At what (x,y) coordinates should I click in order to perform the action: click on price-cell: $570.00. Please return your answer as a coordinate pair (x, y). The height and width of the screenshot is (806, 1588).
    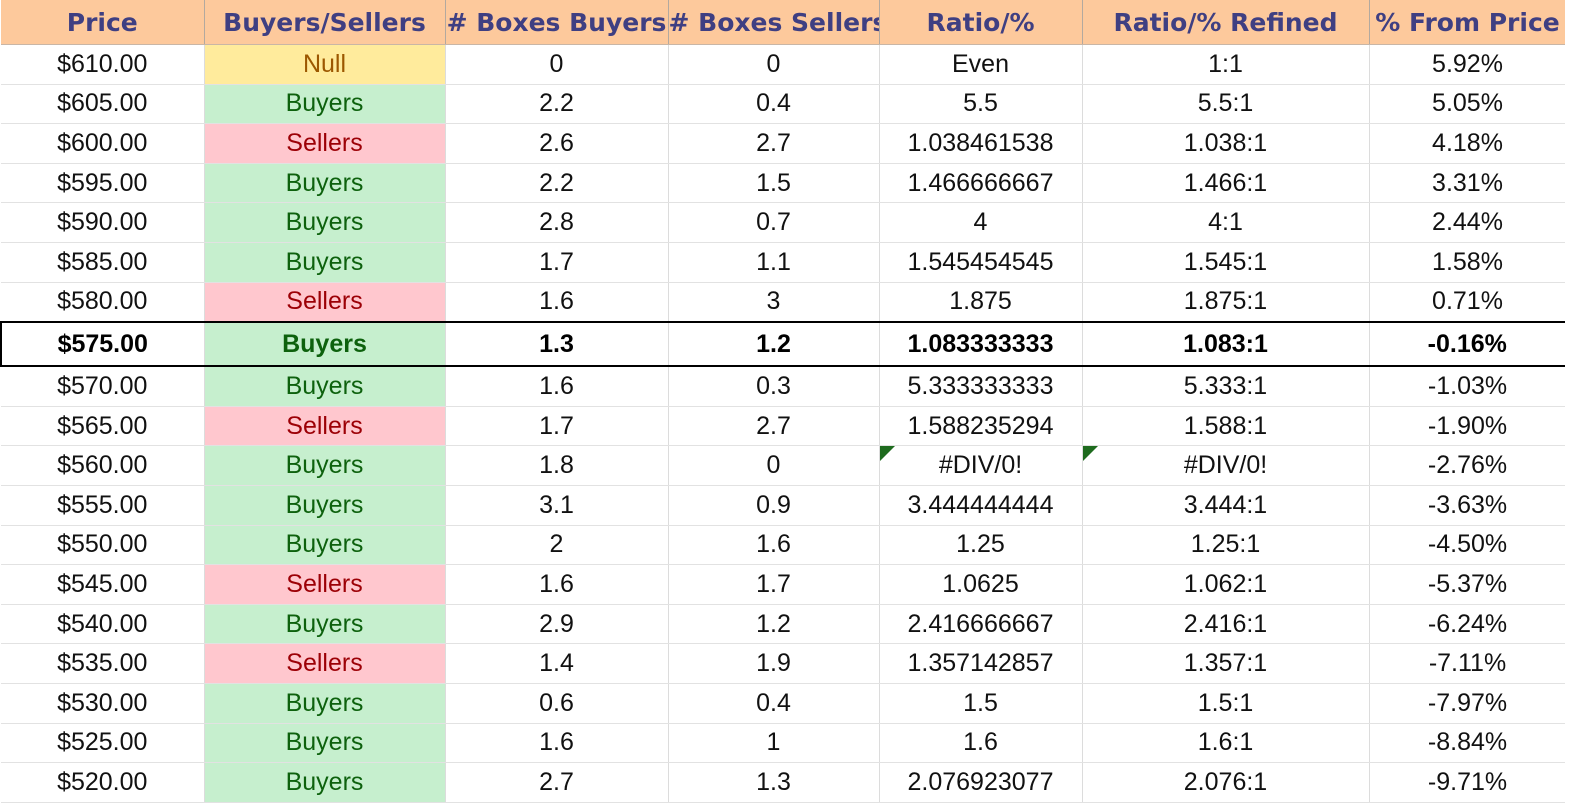
    Looking at the image, I should click on (103, 386).